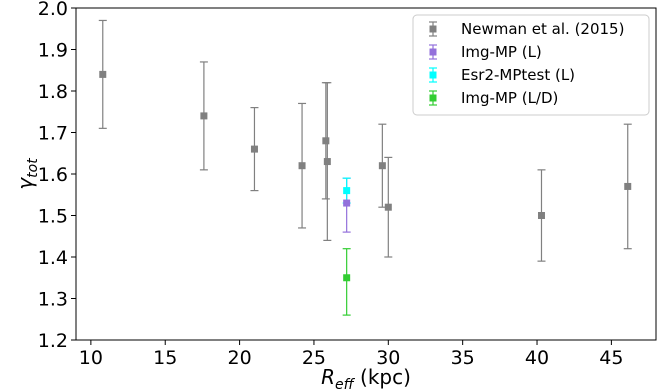  I want to click on x-axis-label-unit: (kpc), so click(382, 377).